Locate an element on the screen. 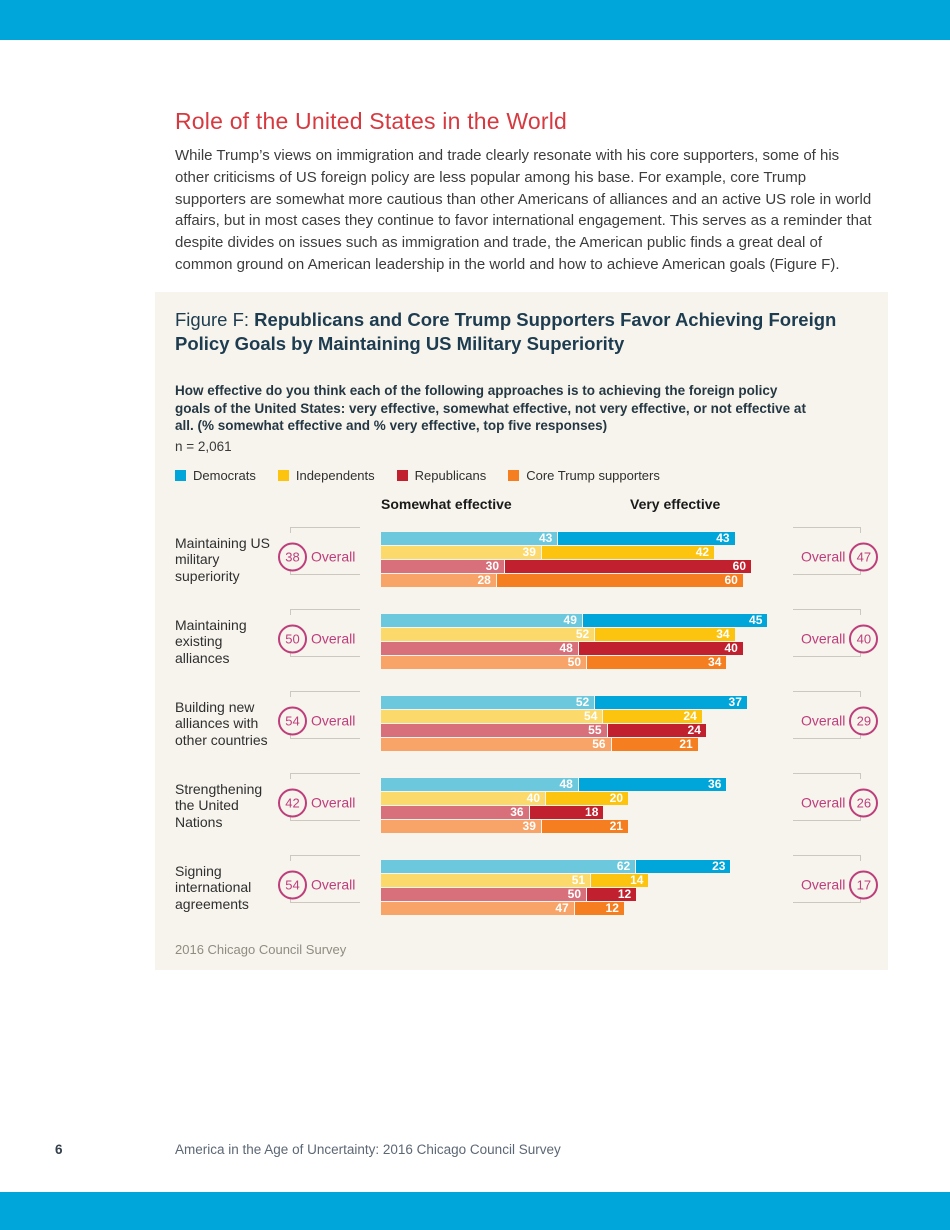 Image resolution: width=950 pixels, height=1230 pixels. segment-value: 51 is located at coordinates (578, 879).